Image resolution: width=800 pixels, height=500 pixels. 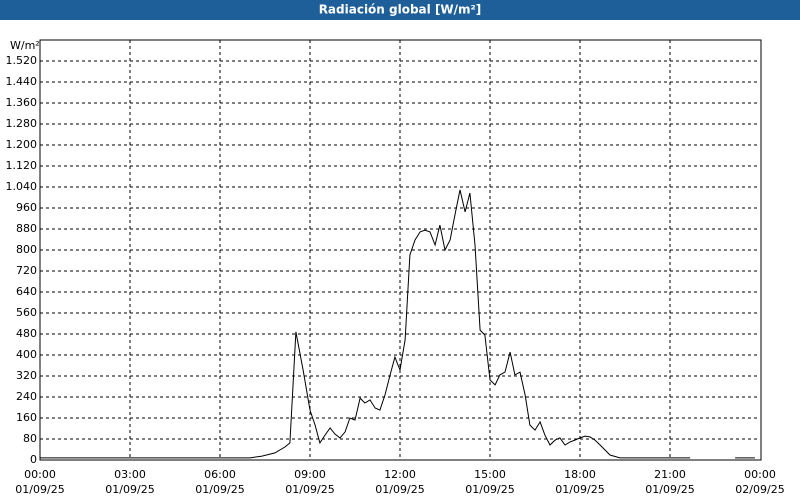 What do you see at coordinates (130, 474) in the screenshot?
I see `x-tick-label: 03:00` at bounding box center [130, 474].